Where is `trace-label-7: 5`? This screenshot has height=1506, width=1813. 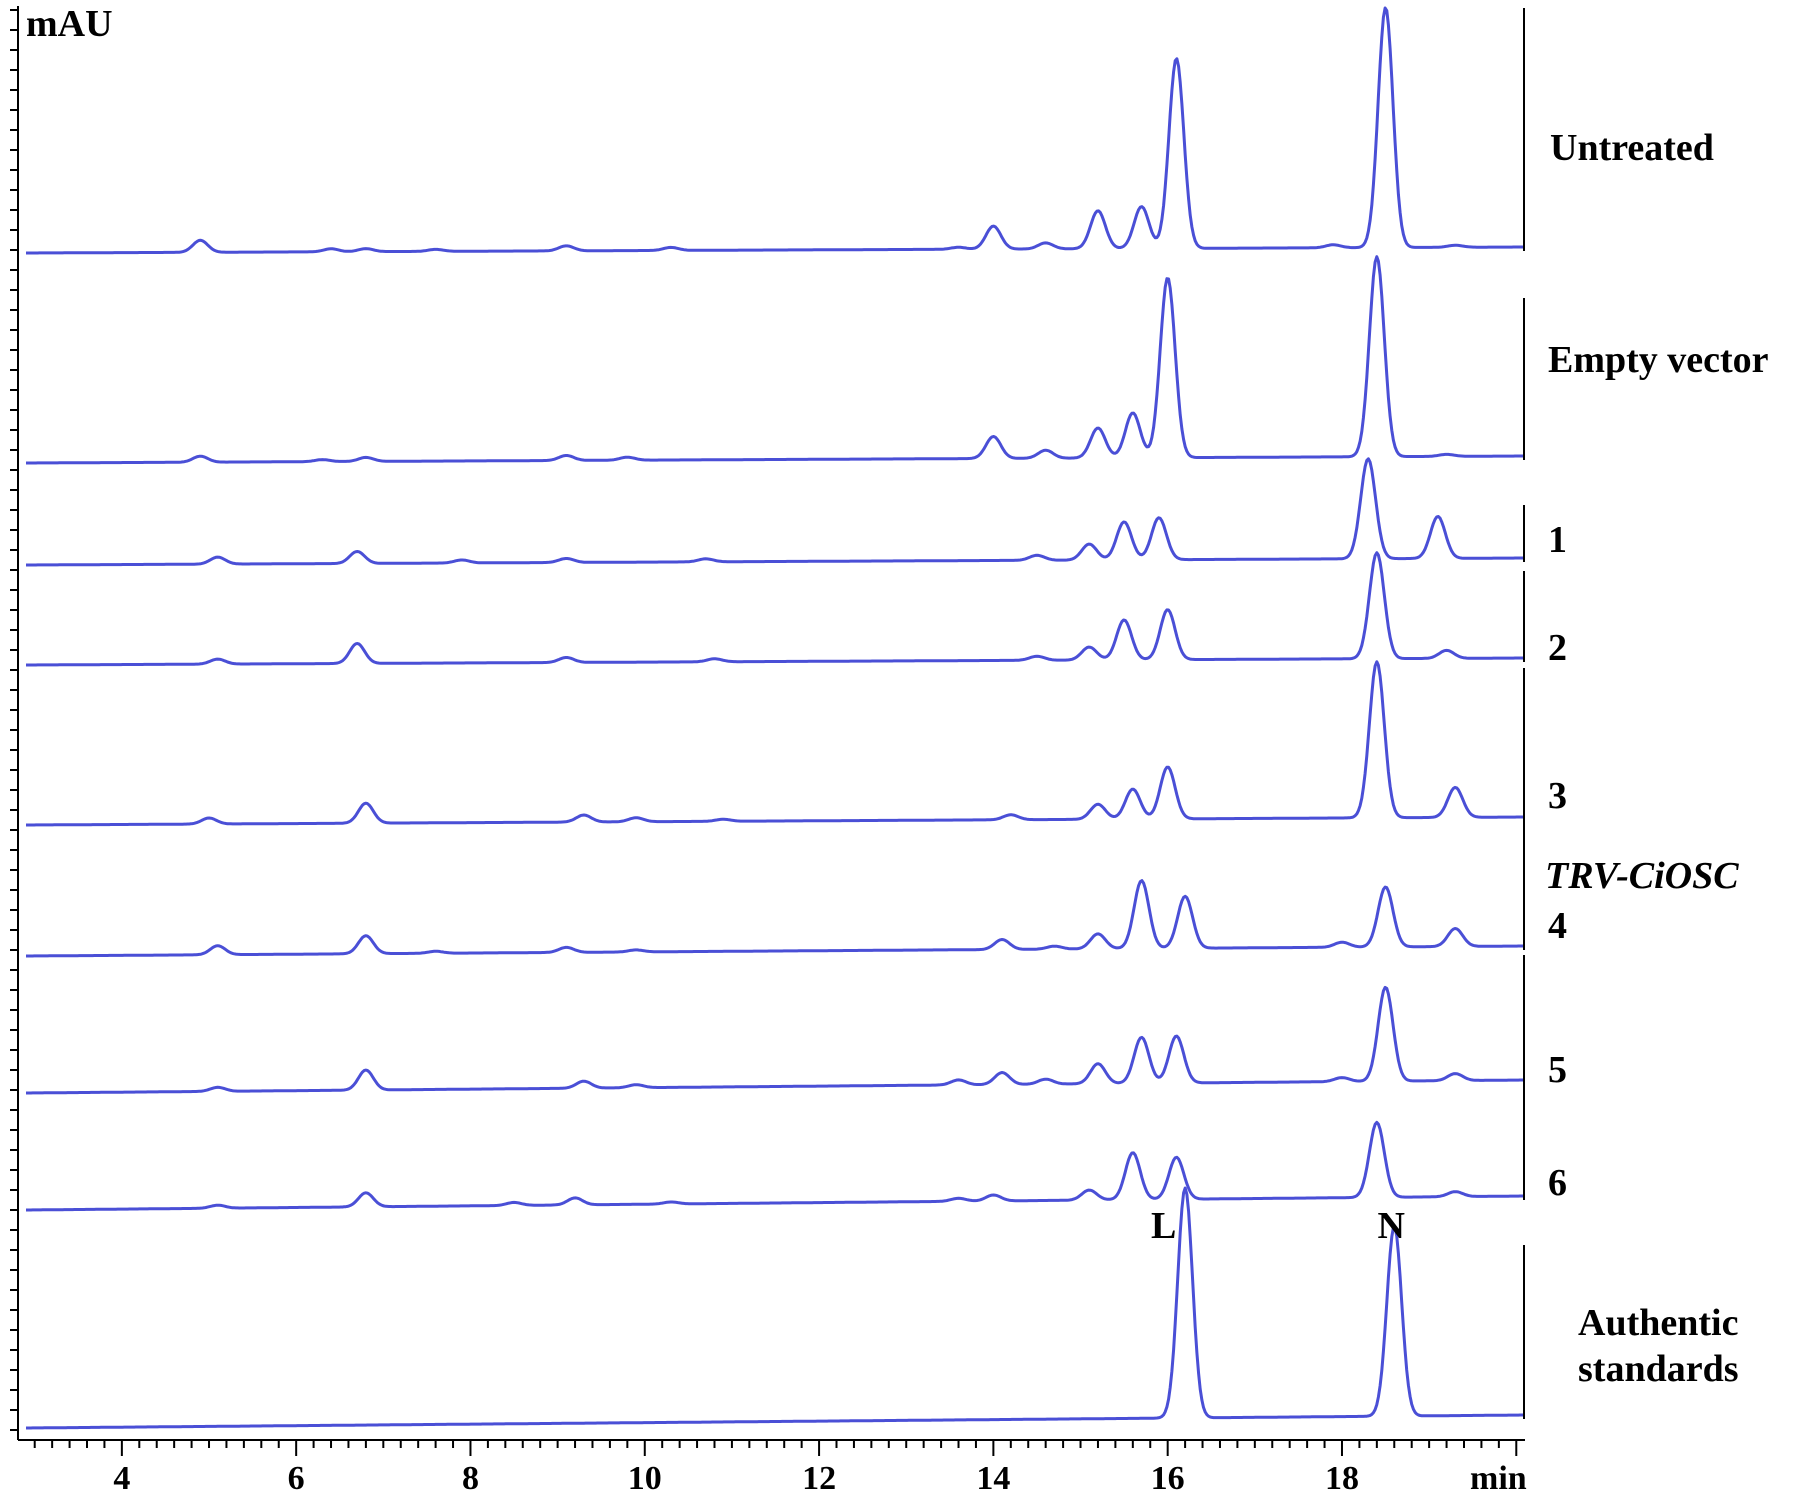
trace-label-7: 5 is located at coordinates (1557, 1070).